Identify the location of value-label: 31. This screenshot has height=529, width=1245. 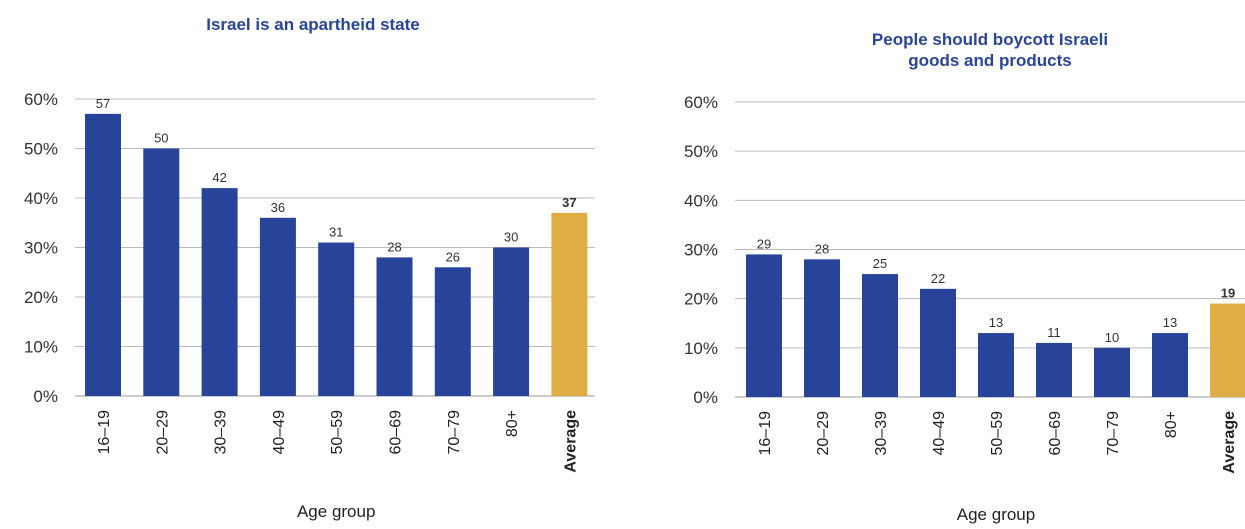
(336, 232).